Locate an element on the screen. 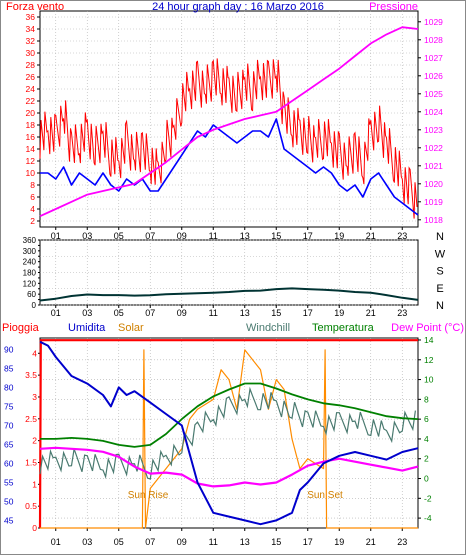 The image size is (466, 555). legend-temperatura: Temperatura is located at coordinates (343, 328).